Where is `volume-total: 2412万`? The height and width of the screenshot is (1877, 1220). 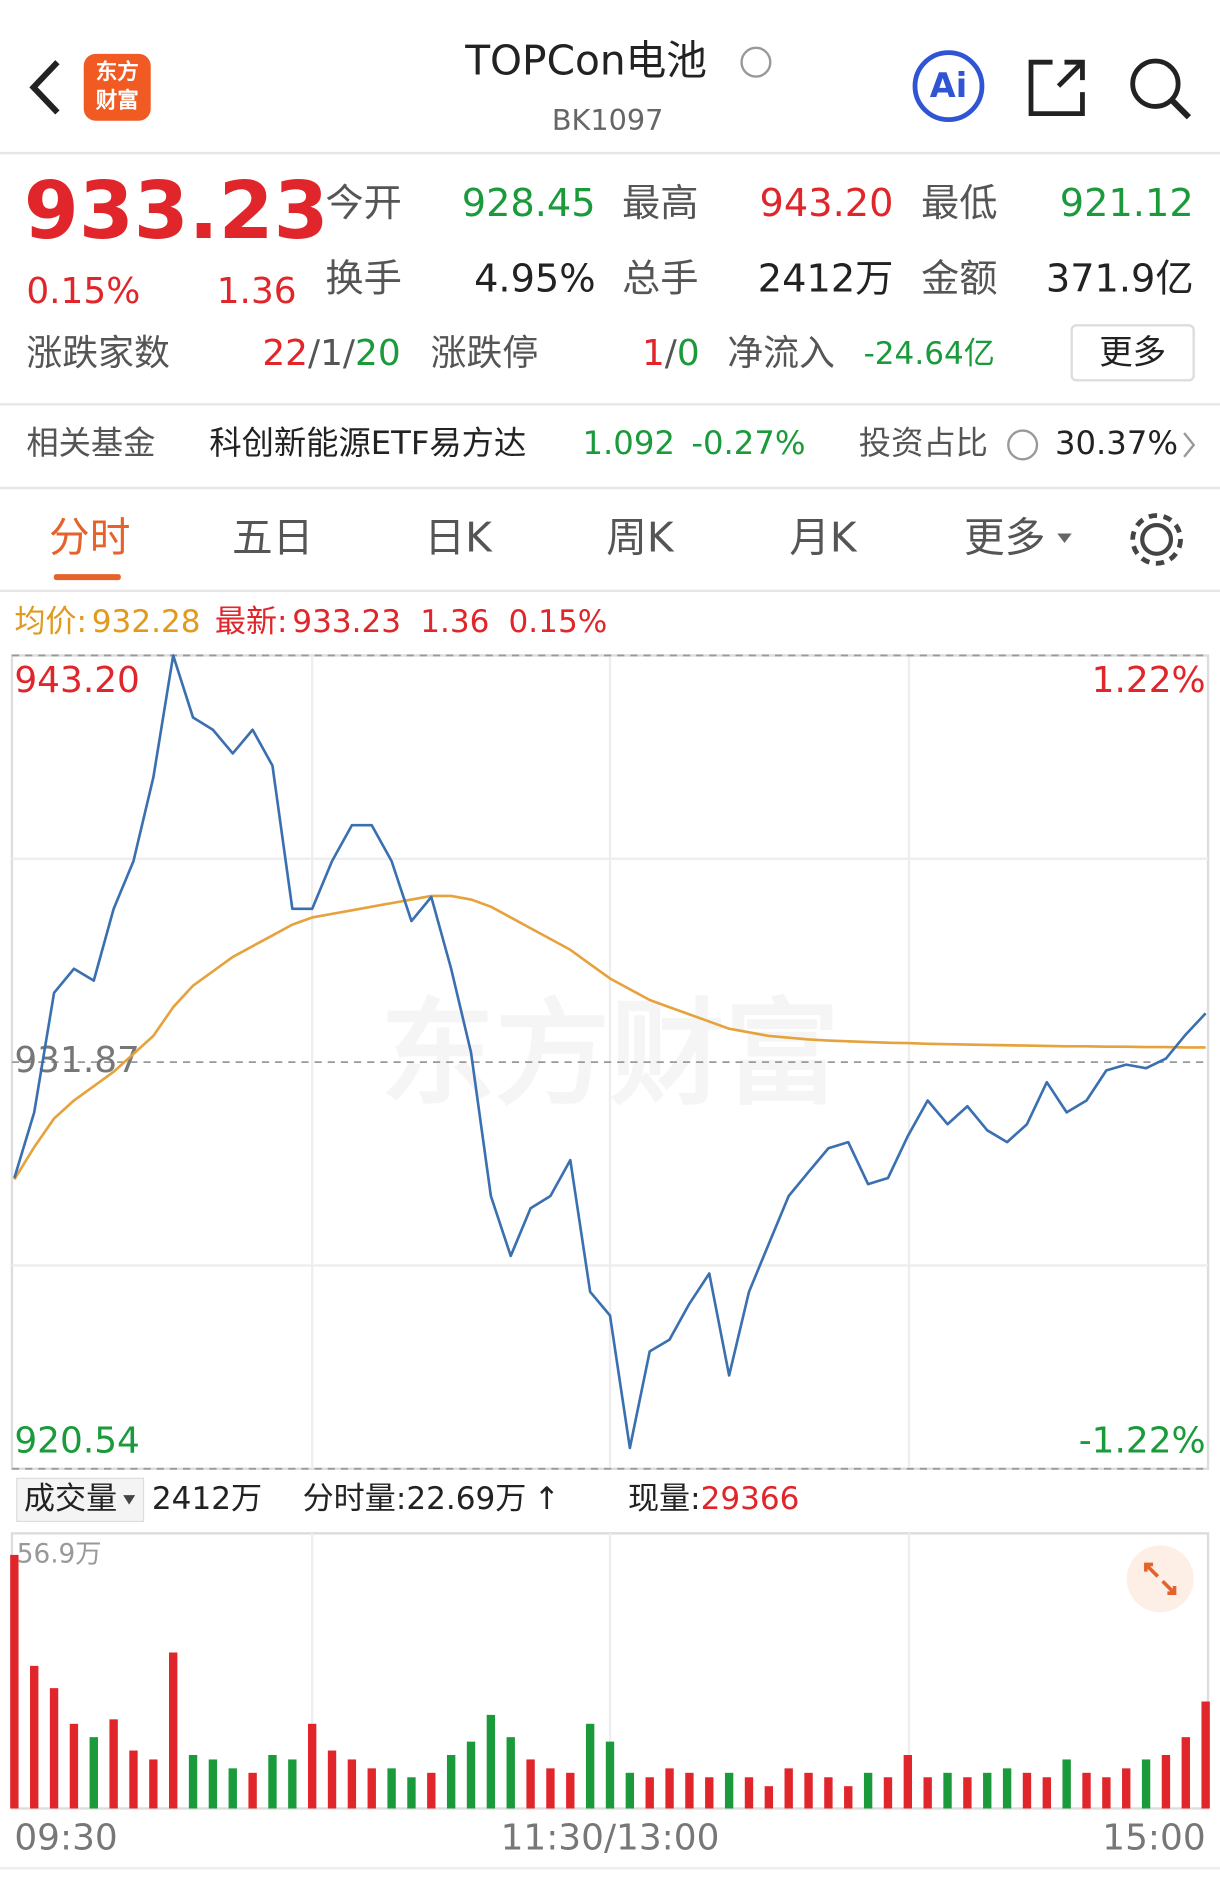 volume-total: 2412万 is located at coordinates (207, 1499).